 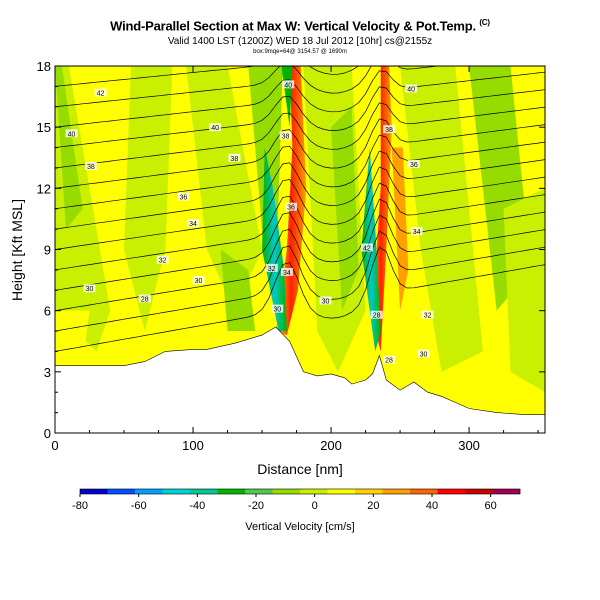 I want to click on contour-label-text: 34, so click(x=193, y=224).